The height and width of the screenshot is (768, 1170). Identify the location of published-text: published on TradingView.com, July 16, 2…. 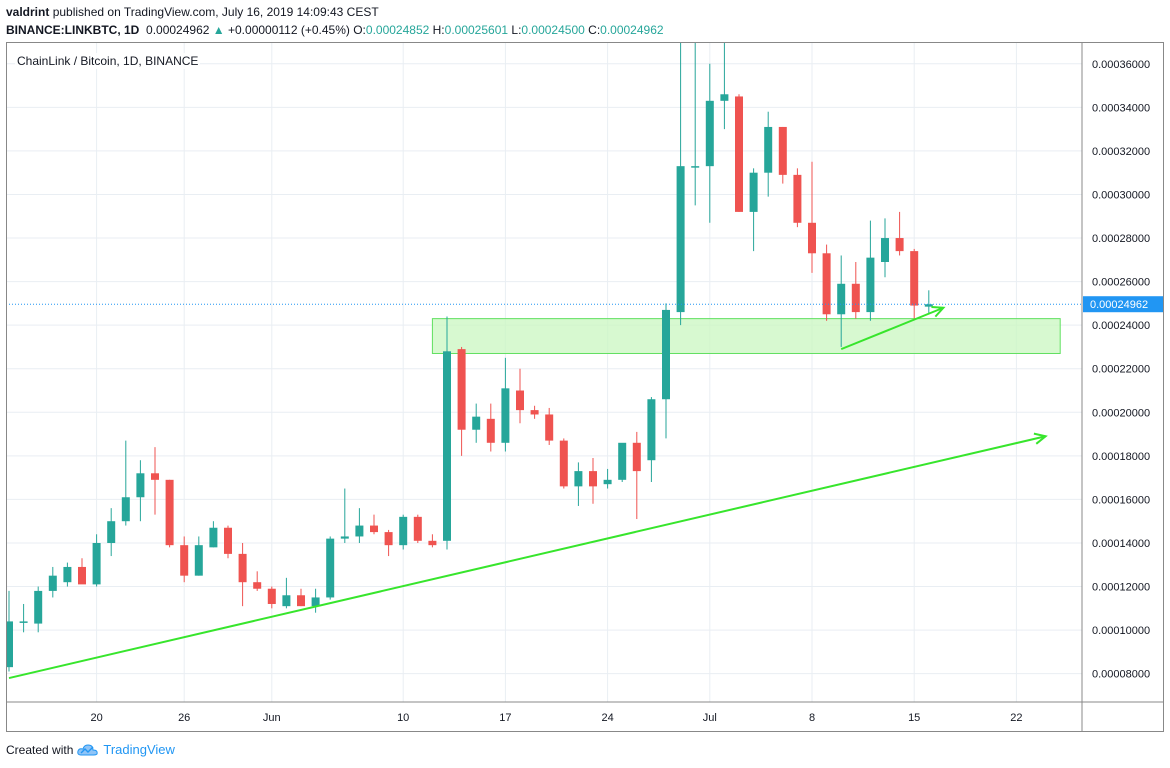
(215, 12).